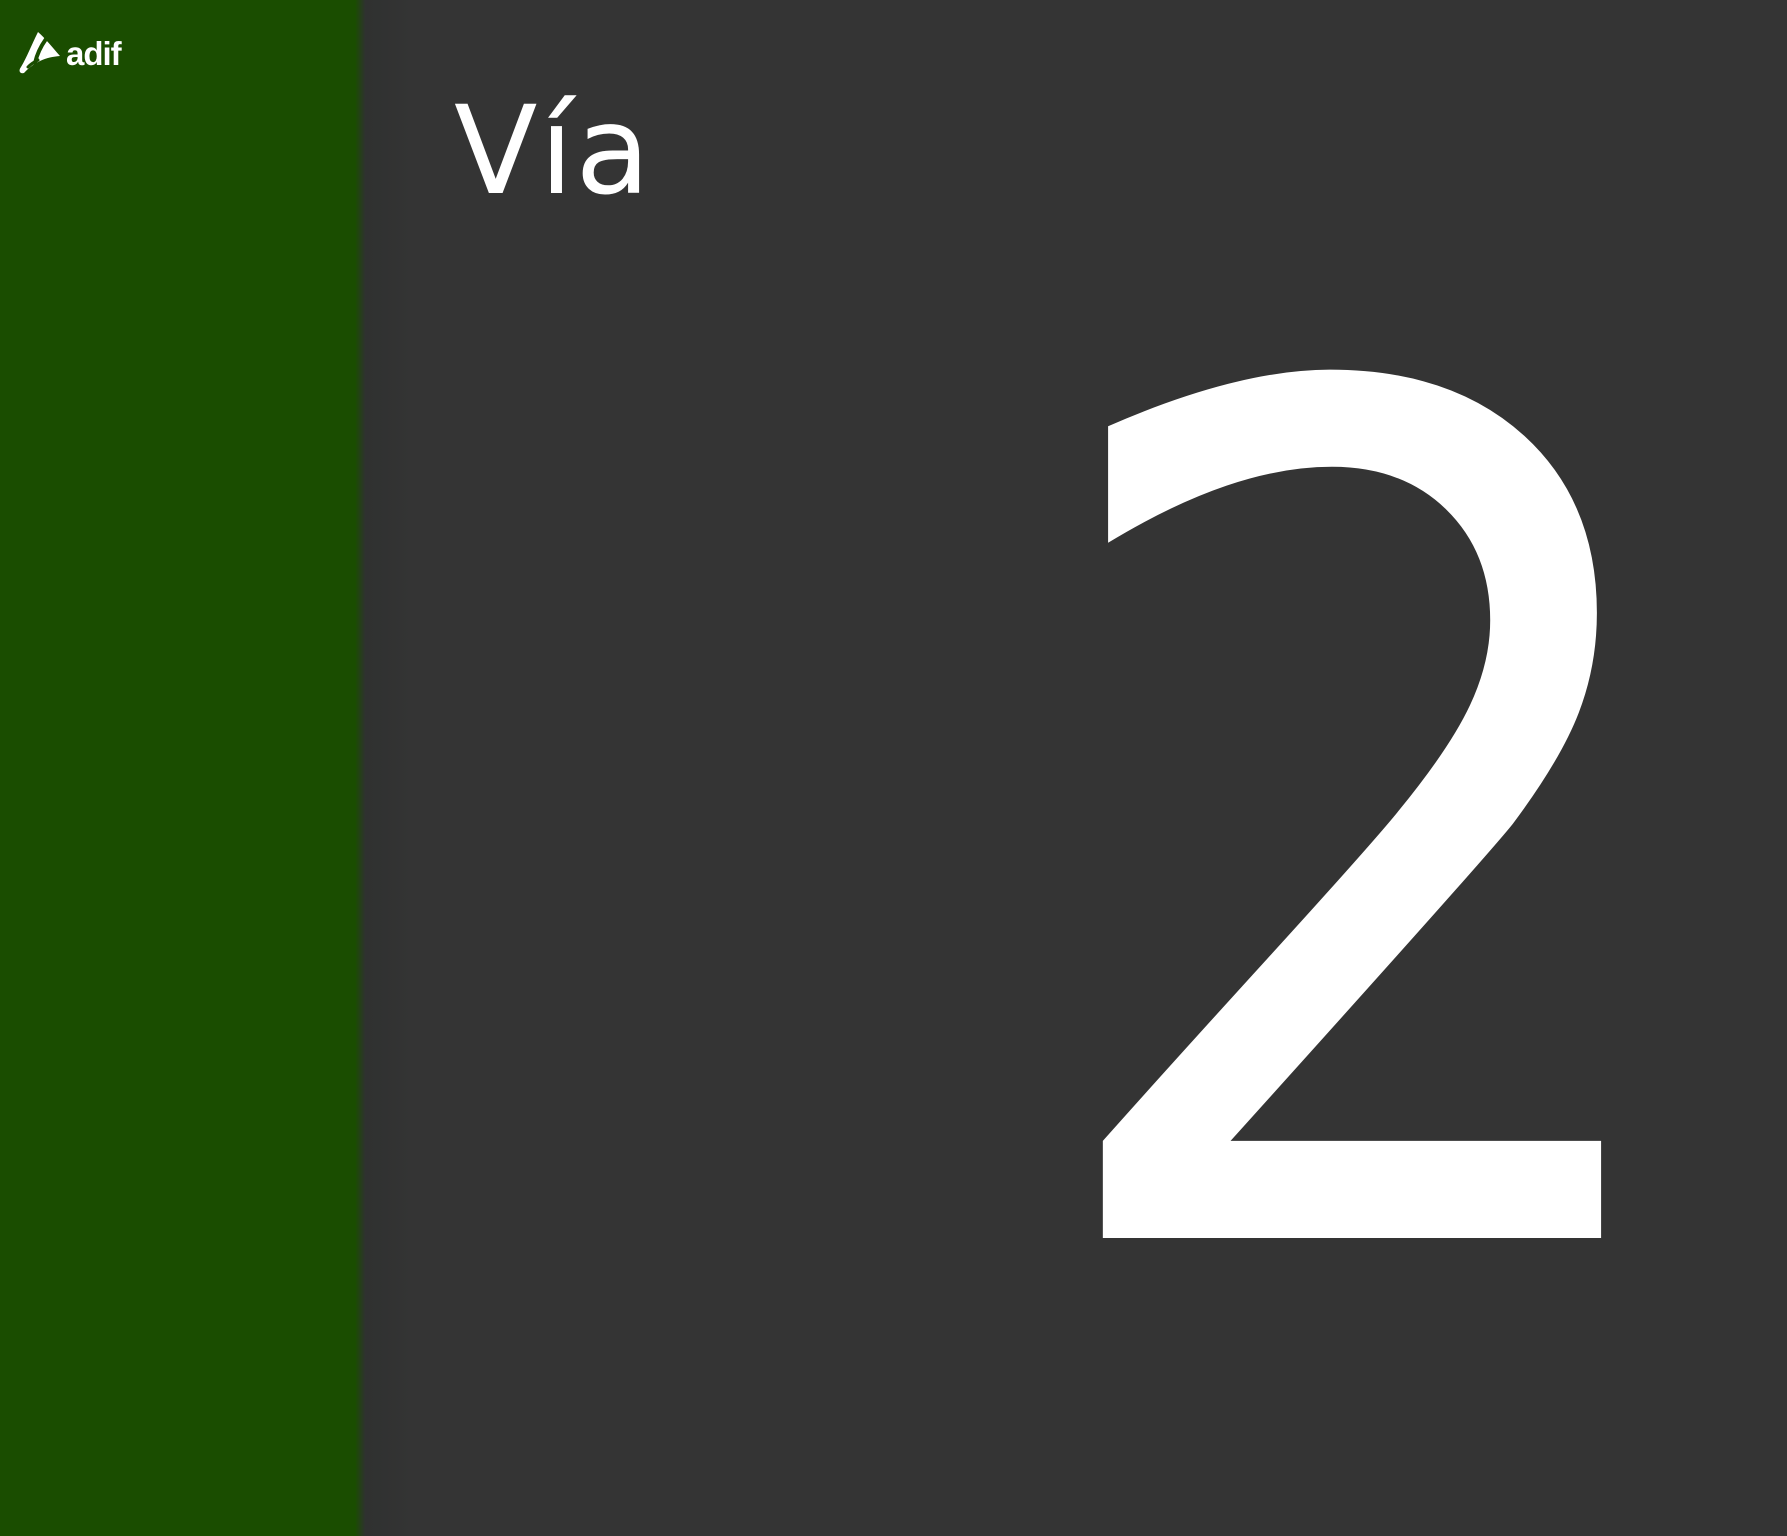  Describe the element at coordinates (384, 768) in the screenshot. I see `panel-shadow` at that location.